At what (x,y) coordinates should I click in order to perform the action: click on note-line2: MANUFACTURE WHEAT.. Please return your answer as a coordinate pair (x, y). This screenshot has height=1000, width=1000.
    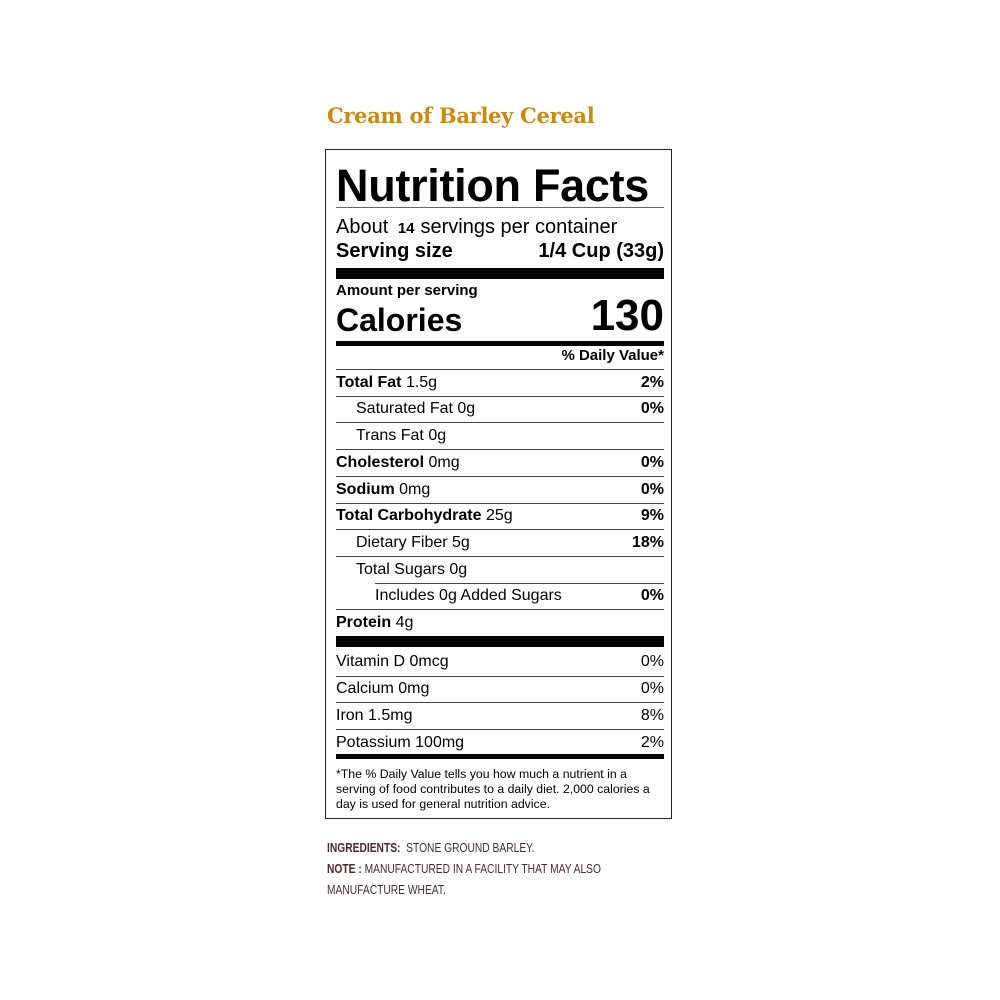
    Looking at the image, I should click on (386, 890).